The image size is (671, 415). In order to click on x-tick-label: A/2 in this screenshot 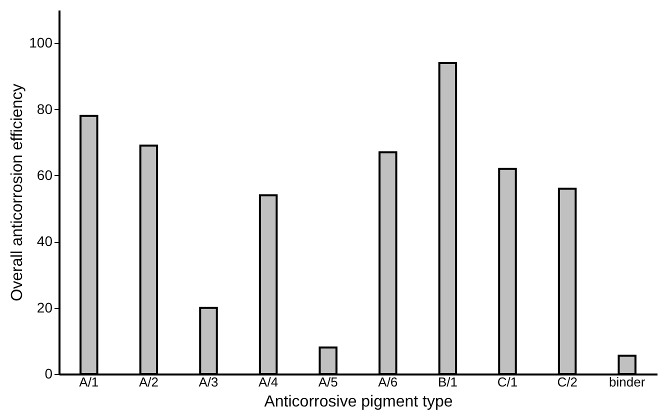, I will do `click(148, 382)`.